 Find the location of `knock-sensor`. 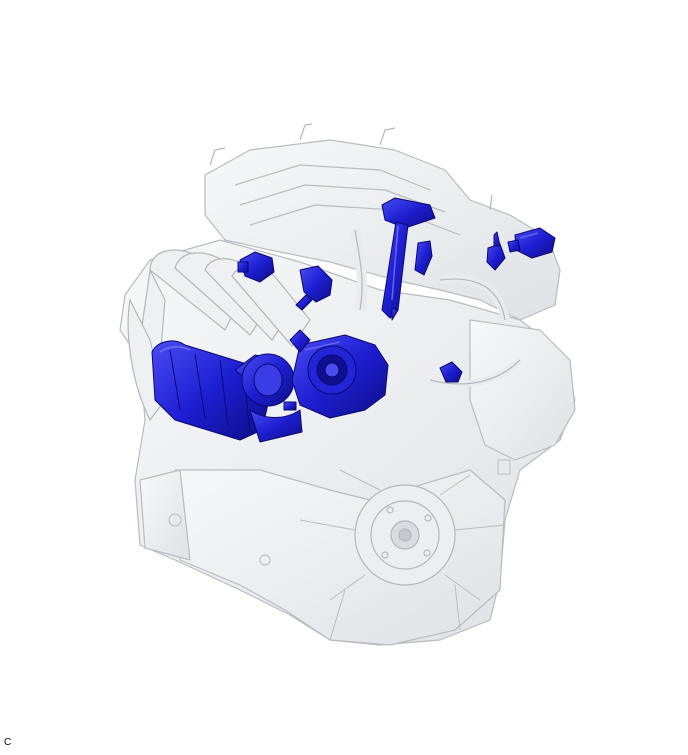

knock-sensor is located at coordinates (451, 372).